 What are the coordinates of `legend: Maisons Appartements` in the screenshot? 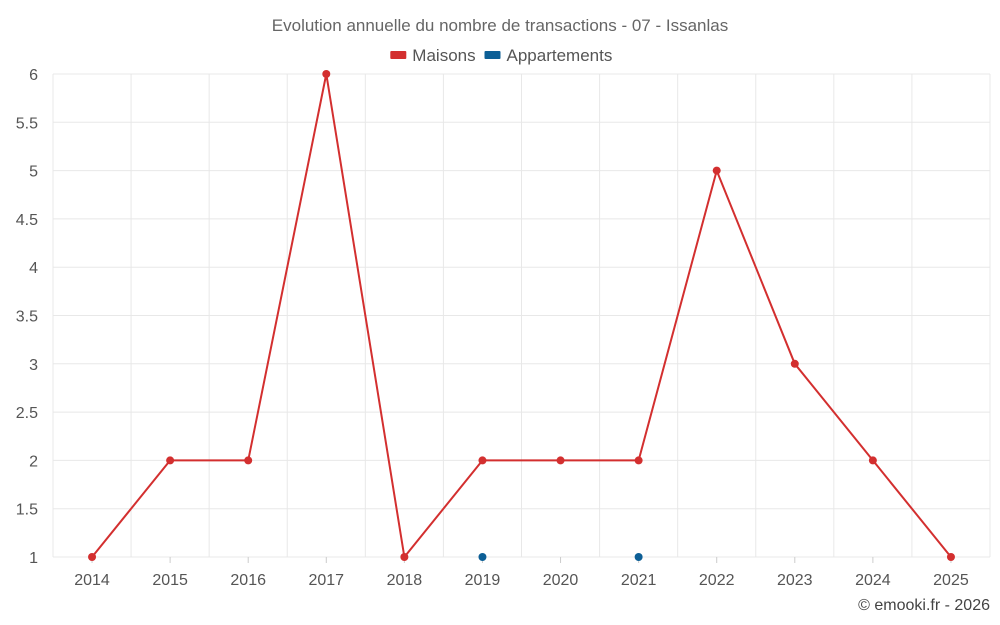 It's located at (501, 55).